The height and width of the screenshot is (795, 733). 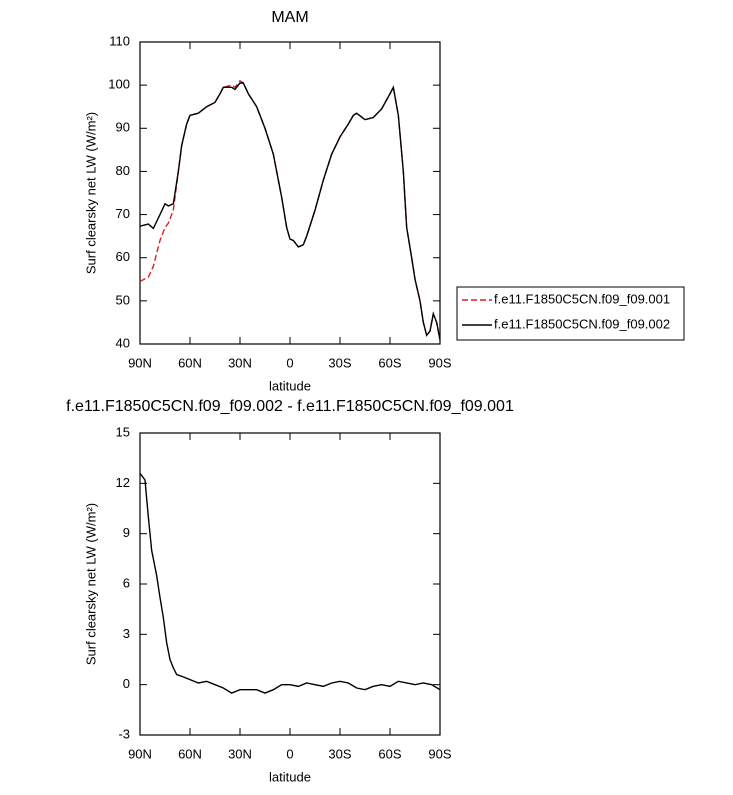 I want to click on y-tick-label: 9, so click(x=126, y=532).